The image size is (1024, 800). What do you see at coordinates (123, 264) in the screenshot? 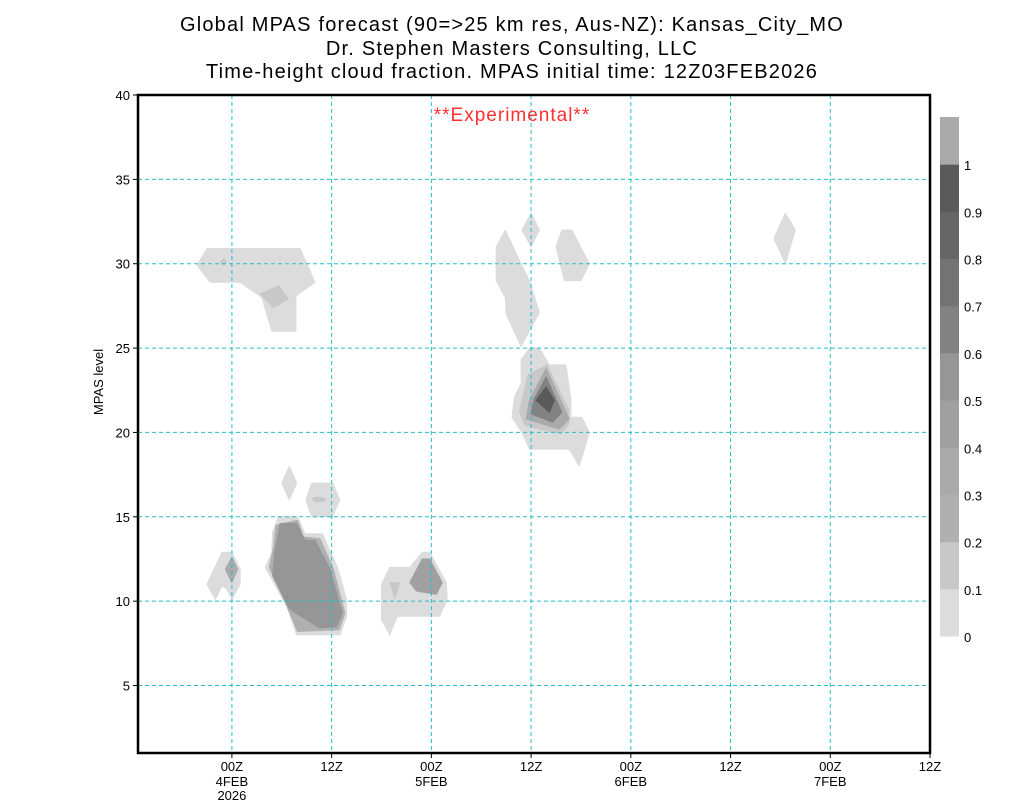
I see `y-tick-label: 30` at bounding box center [123, 264].